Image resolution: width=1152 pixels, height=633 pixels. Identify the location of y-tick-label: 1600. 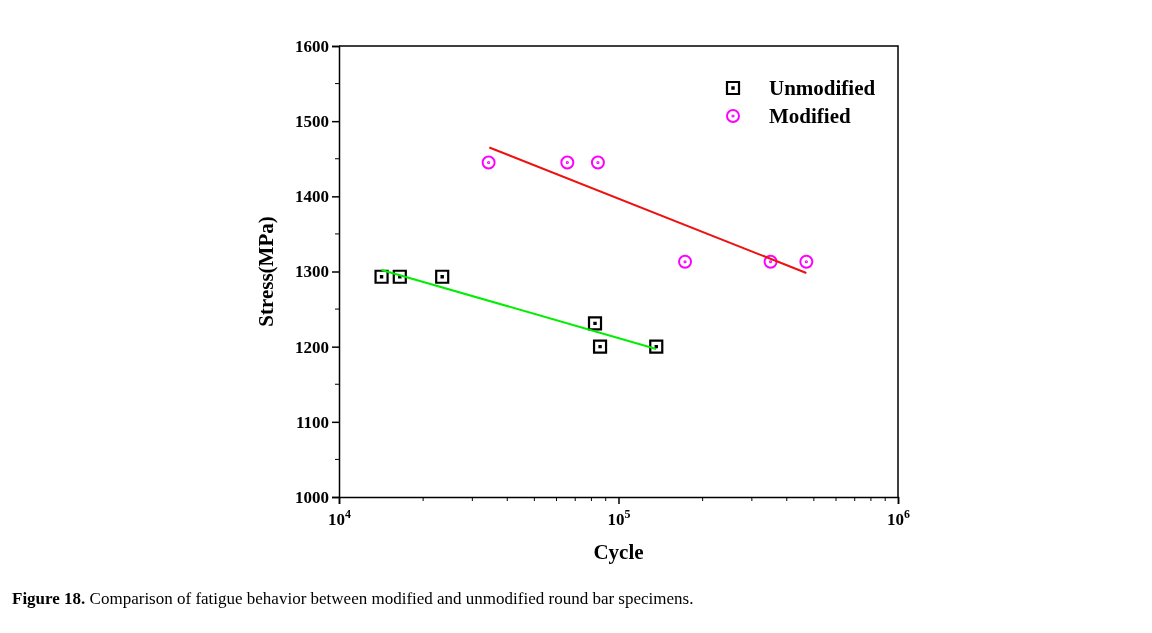
(312, 46).